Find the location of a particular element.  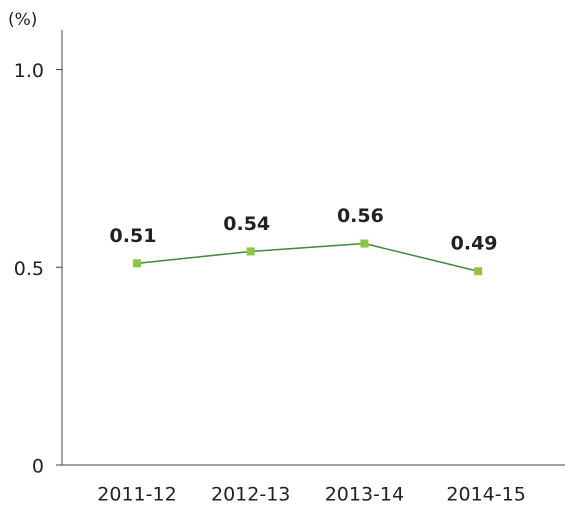

data-label: 0.54 is located at coordinates (246, 224).